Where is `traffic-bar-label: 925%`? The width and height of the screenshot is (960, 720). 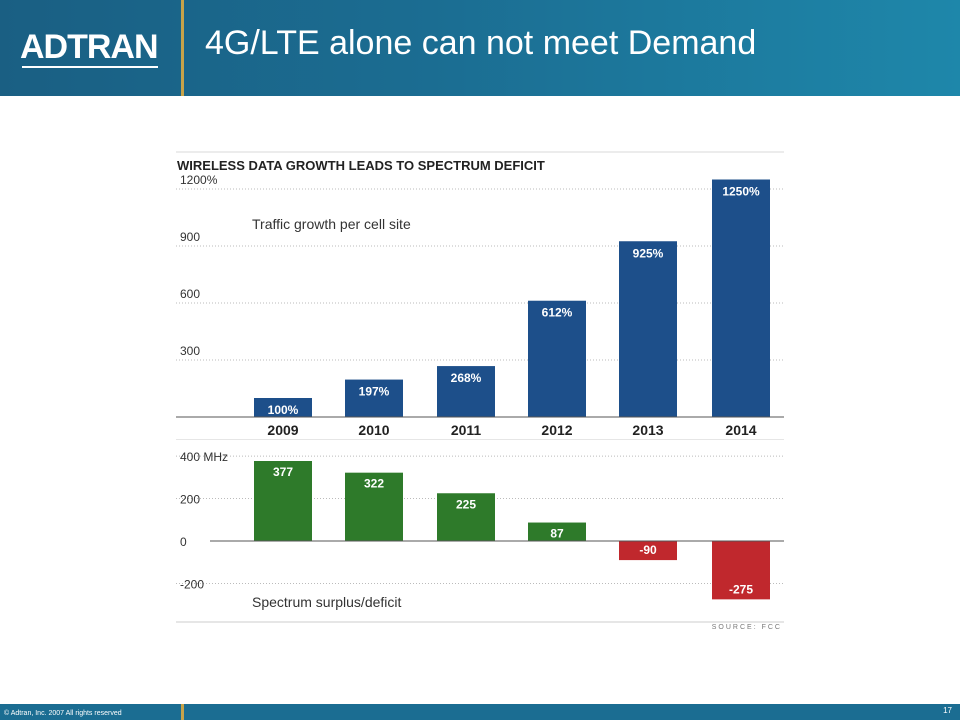 traffic-bar-label: 925% is located at coordinates (648, 253).